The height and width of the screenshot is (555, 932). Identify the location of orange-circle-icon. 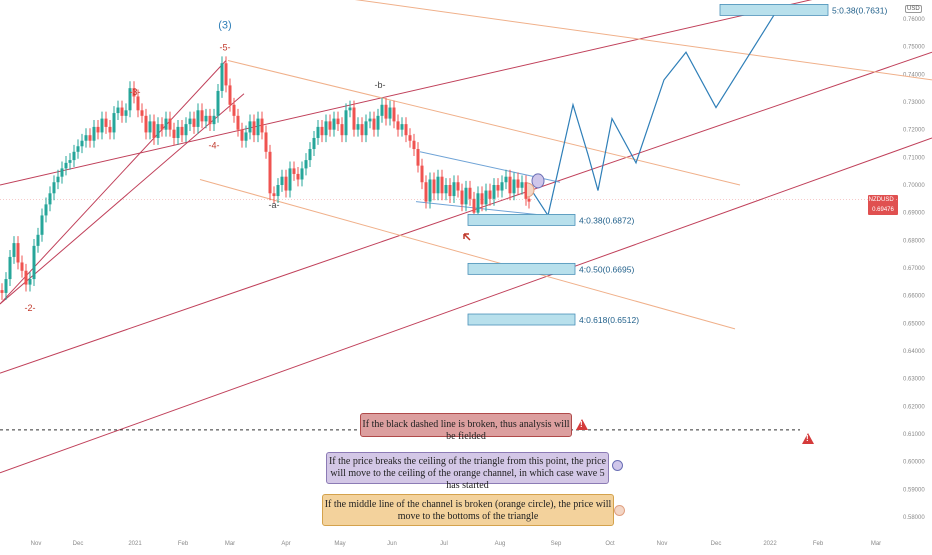
(619, 510).